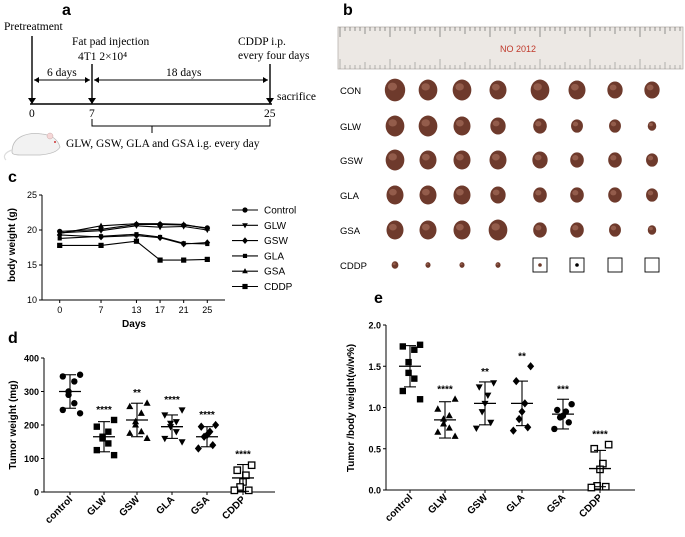 This screenshot has width=685, height=537. Describe the element at coordinates (111, 42) in the screenshot. I see `injection-label: Fat pad injection` at that location.